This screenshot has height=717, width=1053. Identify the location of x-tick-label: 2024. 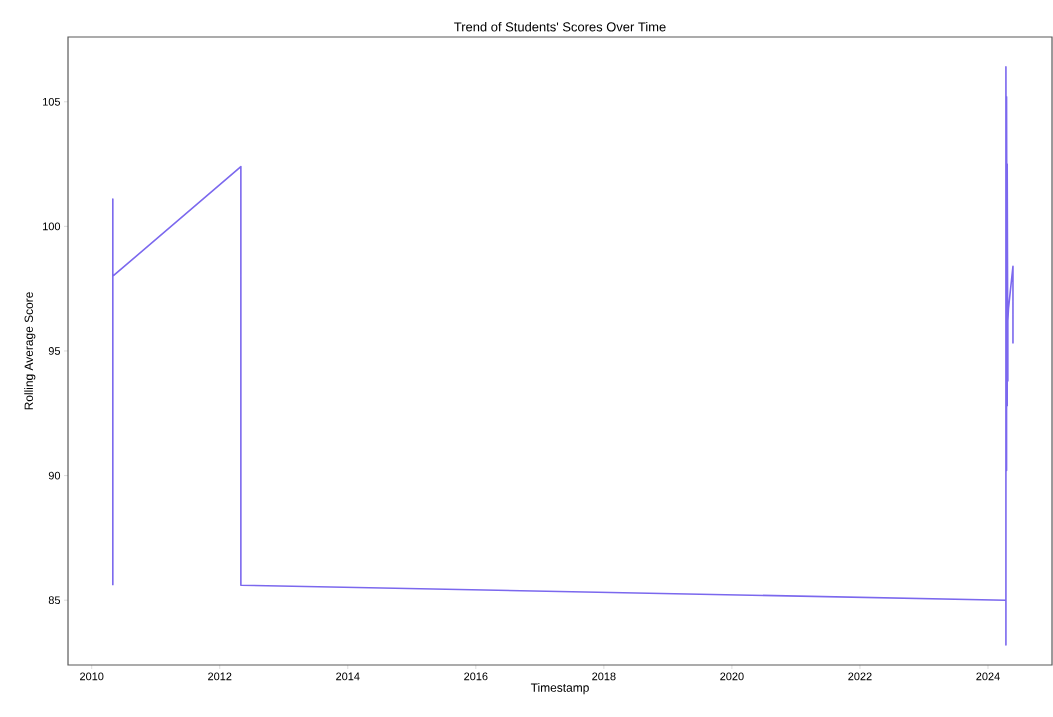
(988, 676).